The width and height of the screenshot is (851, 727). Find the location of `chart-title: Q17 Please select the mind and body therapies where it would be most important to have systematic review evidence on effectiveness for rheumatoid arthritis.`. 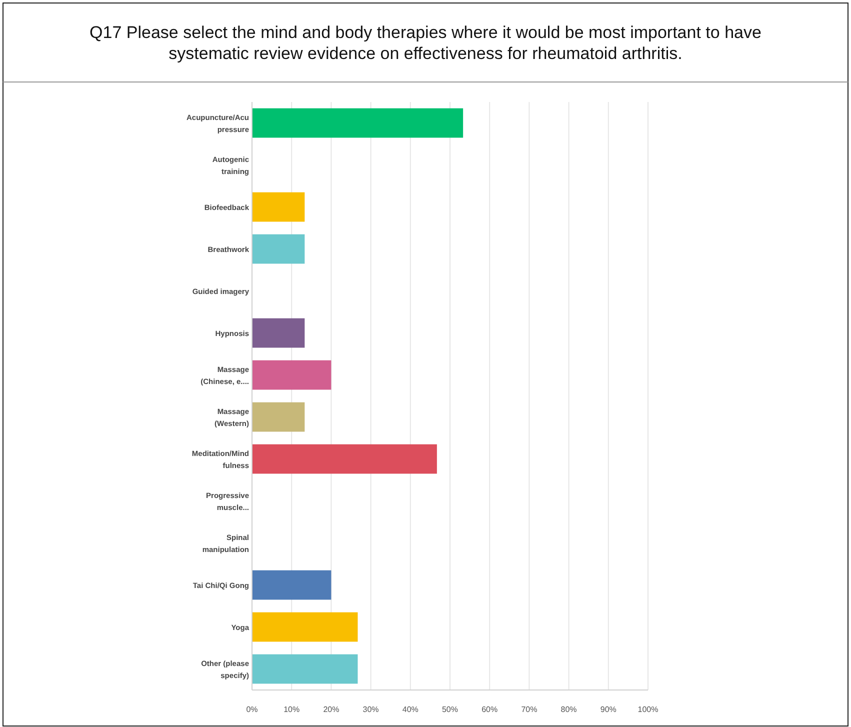

chart-title: Q17 Please select the mind and body therapies where it would be most important to have systematic review evidence on effectiveness for rheumatoid arthritis. is located at coordinates (426, 43).